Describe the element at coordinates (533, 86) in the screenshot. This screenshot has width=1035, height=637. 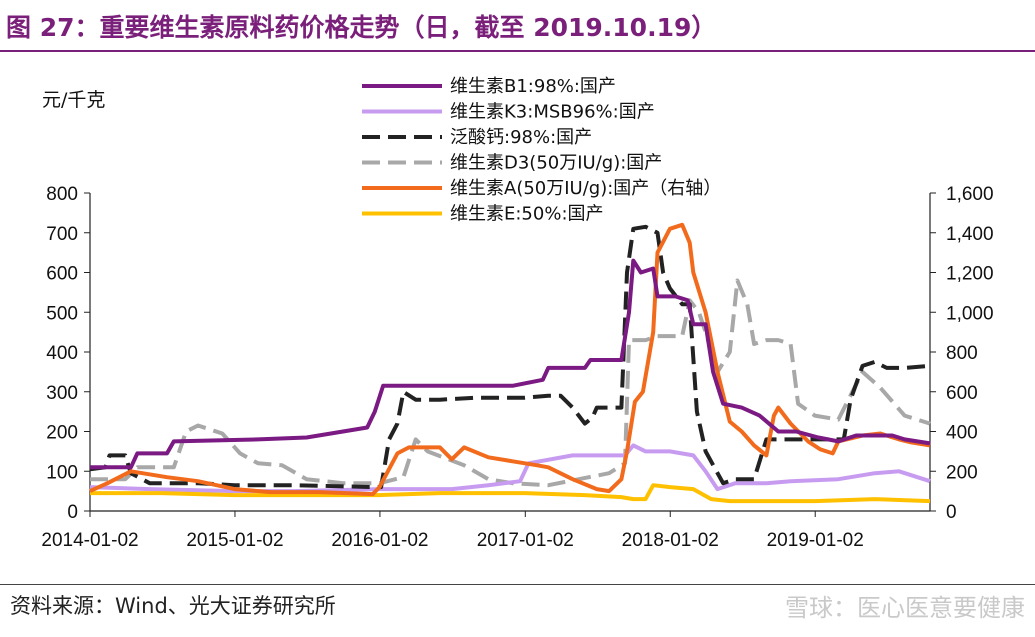
I see `legend-label: 维生素B1:98%:国产` at that location.